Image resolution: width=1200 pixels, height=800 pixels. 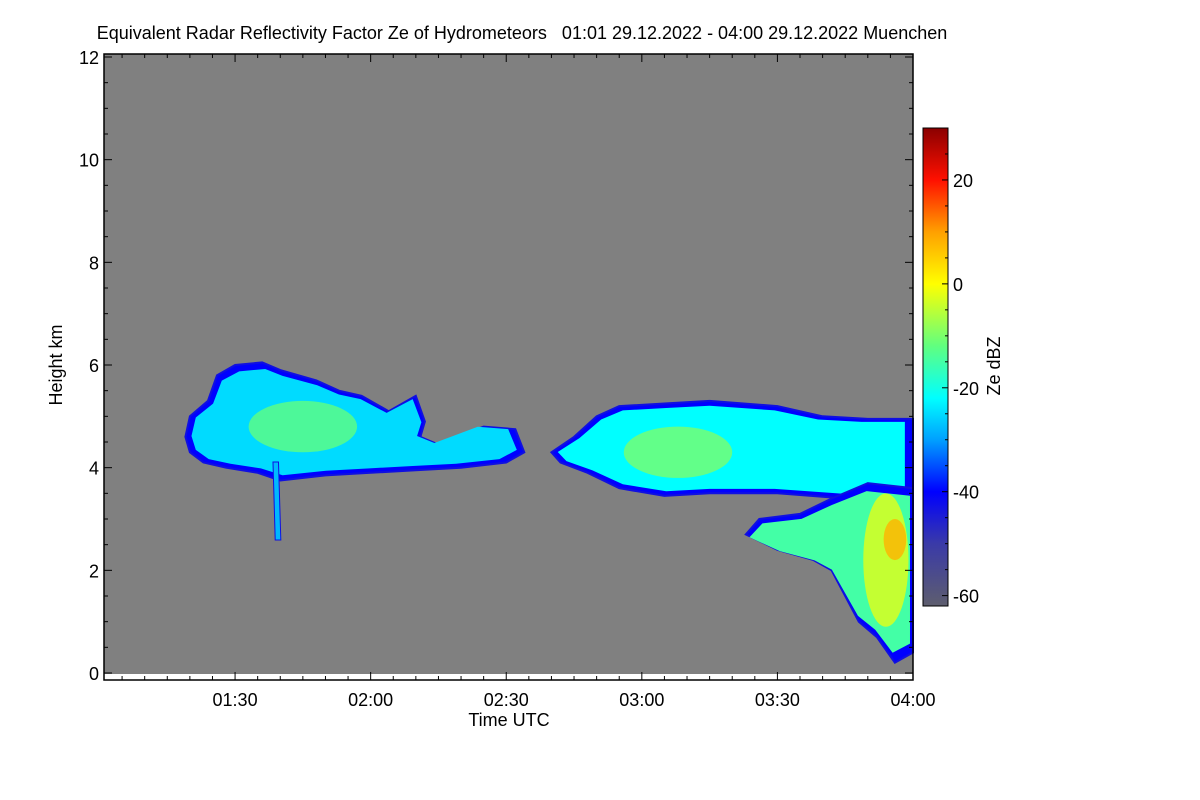 I want to click on x-tick-label: 03:30, so click(x=777, y=700).